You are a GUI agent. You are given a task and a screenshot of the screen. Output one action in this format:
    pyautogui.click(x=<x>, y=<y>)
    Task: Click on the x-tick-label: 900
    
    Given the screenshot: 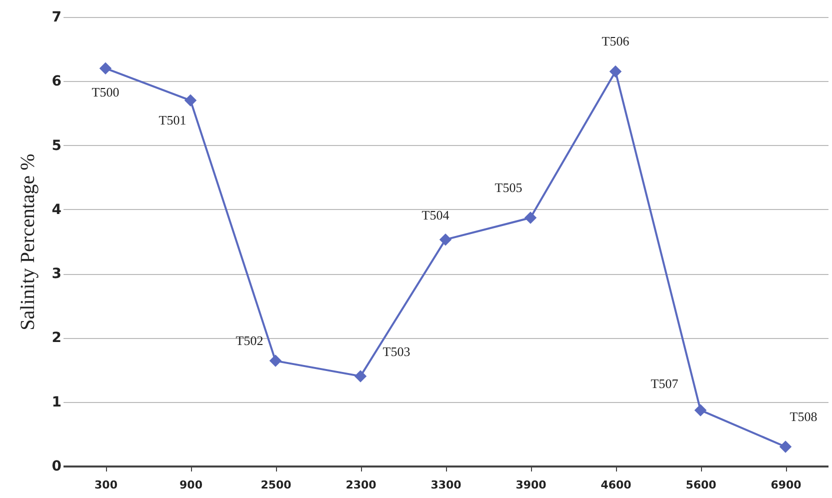 What is the action you would take?
    pyautogui.click(x=191, y=485)
    